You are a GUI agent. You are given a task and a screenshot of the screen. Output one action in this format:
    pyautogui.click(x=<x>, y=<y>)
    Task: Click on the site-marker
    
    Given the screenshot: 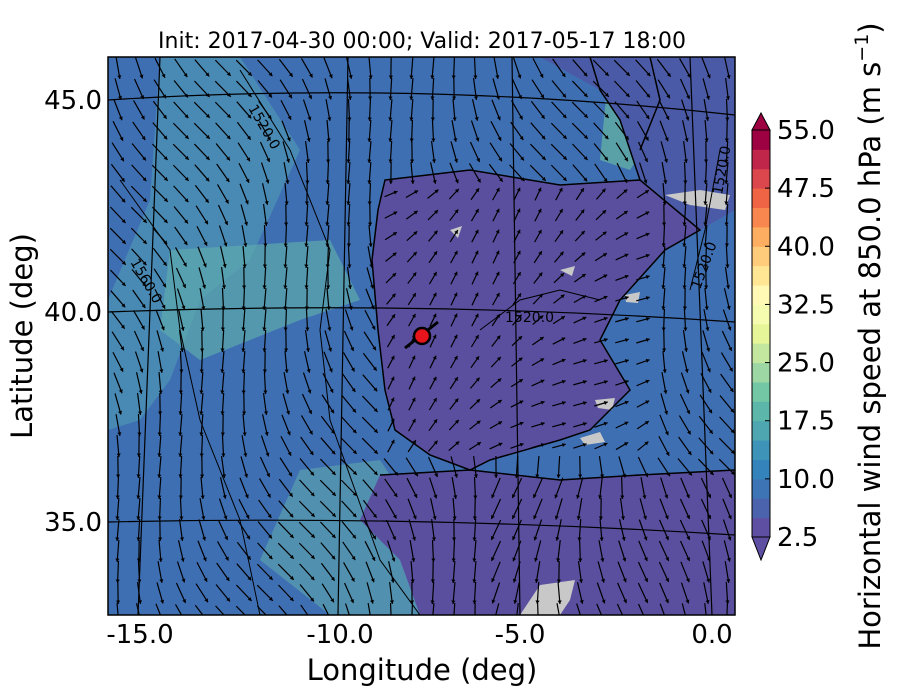 What is the action you would take?
    pyautogui.click(x=422, y=336)
    